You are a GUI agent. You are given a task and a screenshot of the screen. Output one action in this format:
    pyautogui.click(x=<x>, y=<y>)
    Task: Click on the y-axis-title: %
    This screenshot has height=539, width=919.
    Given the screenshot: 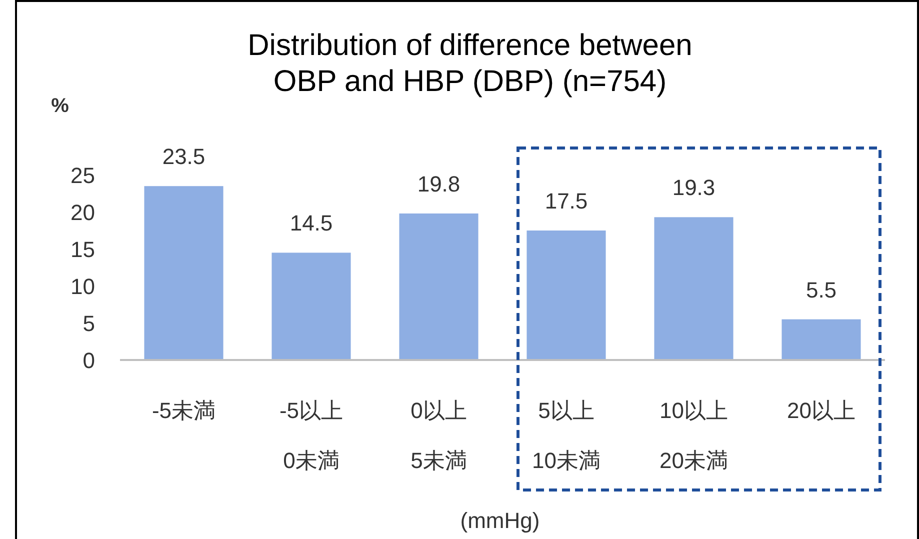 What is the action you would take?
    pyautogui.click(x=60, y=106)
    